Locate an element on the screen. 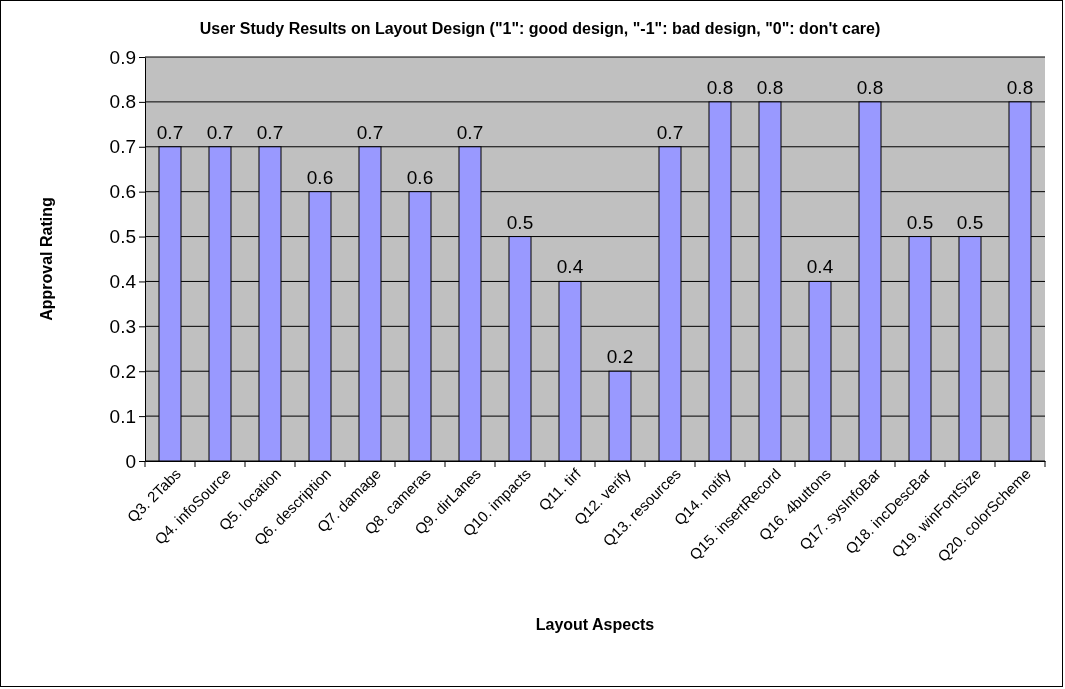 The height and width of the screenshot is (689, 1065). y-tick-label: 0.3 is located at coordinates (122, 326).